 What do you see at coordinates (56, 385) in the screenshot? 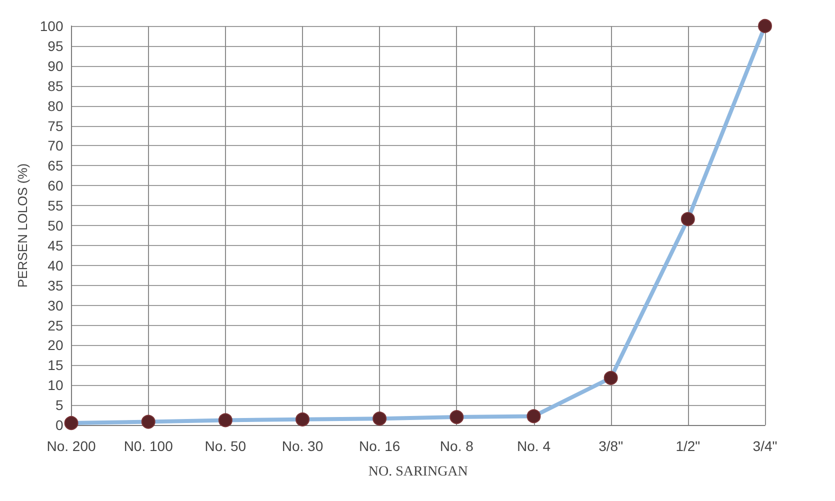
I see `y-tick-label: 10` at bounding box center [56, 385].